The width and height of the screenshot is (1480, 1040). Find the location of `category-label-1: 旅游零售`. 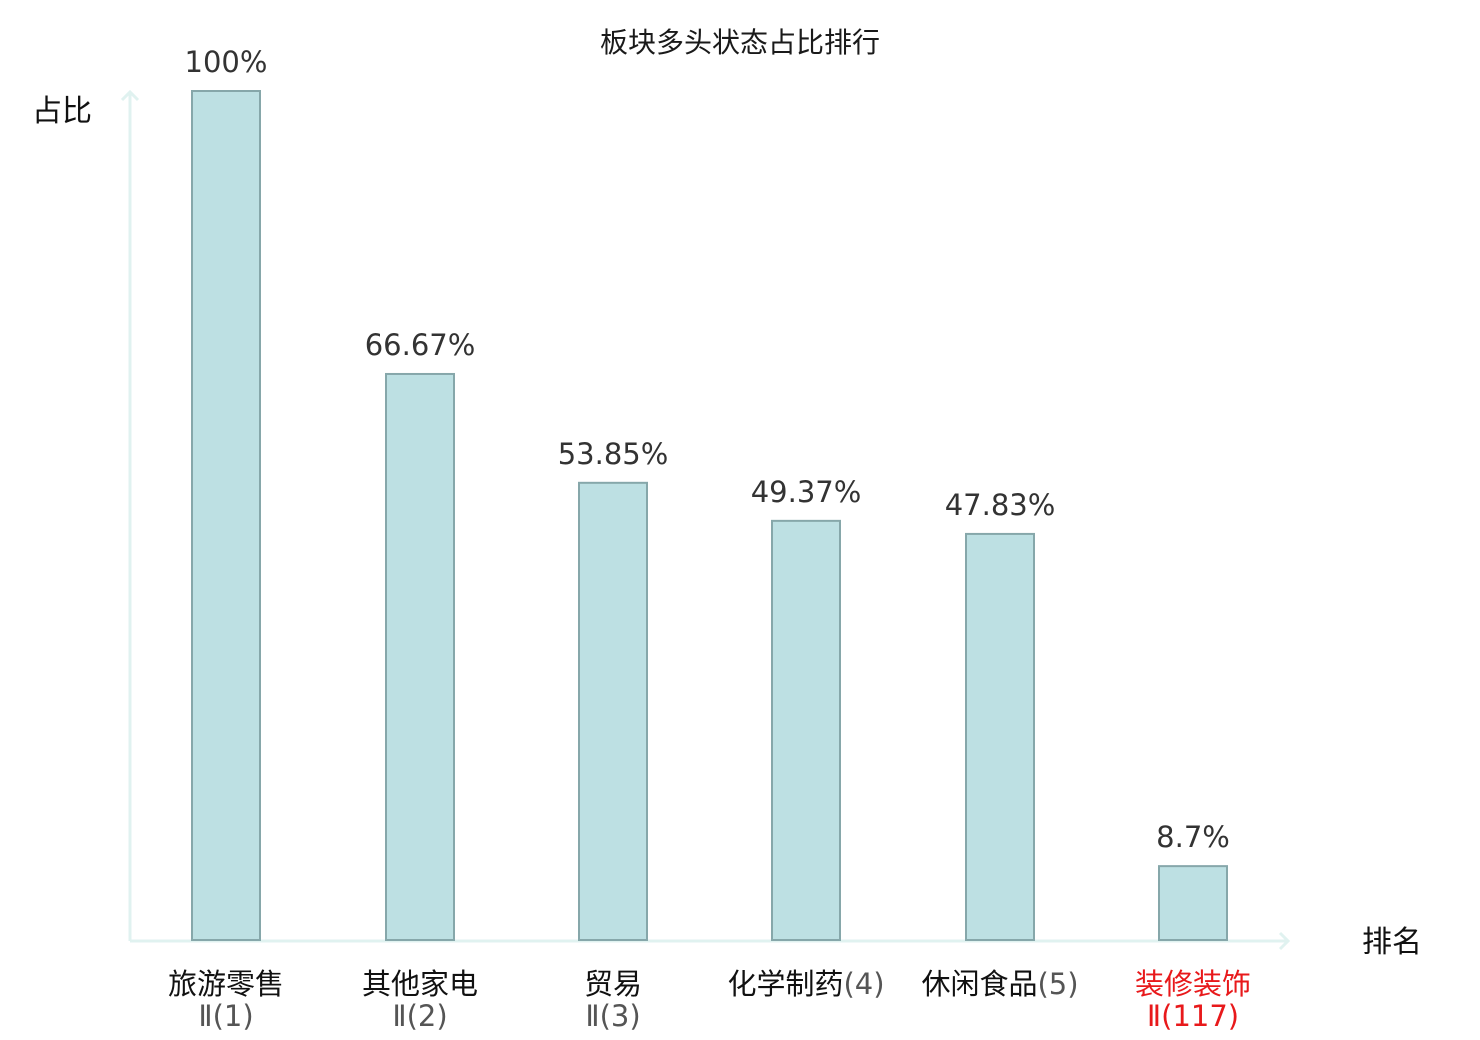

category-label-1: 旅游零售 is located at coordinates (226, 984).